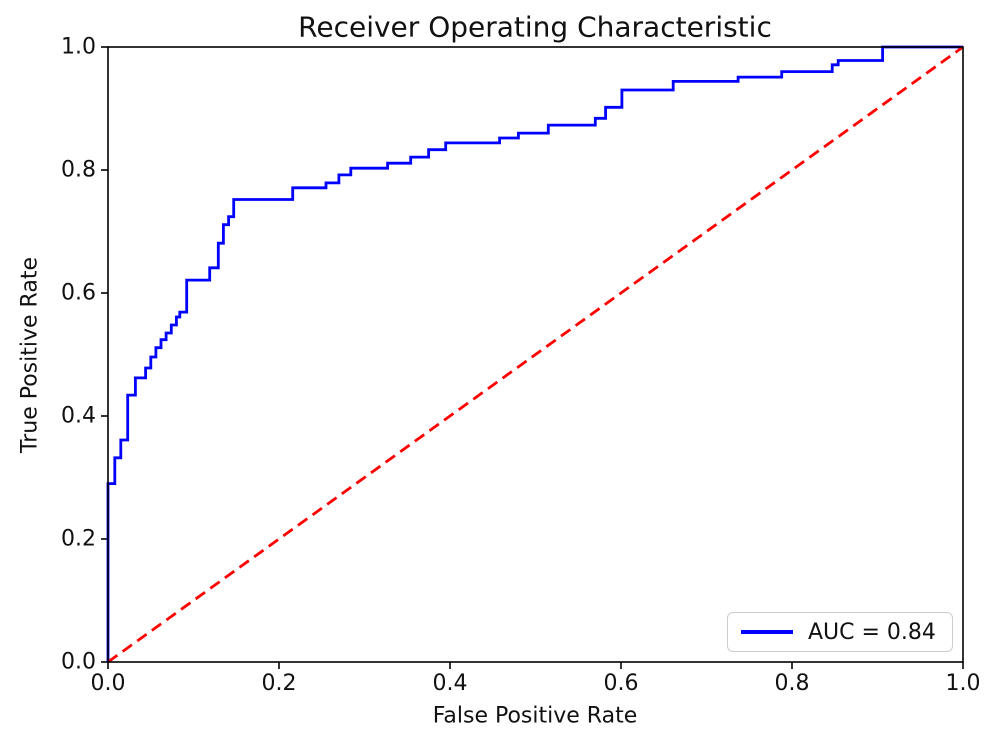 This screenshot has width=1000, height=750. Describe the element at coordinates (450, 683) in the screenshot. I see `x-tick-label: 0.4` at that location.